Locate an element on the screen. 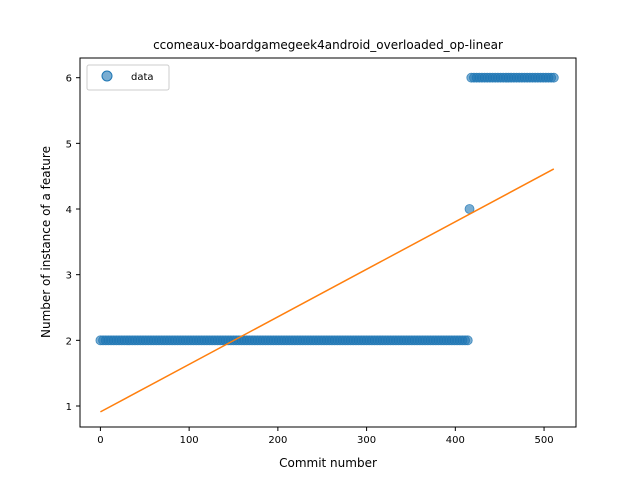 This screenshot has height=480, width=640. legend-marker is located at coordinates (107, 76).